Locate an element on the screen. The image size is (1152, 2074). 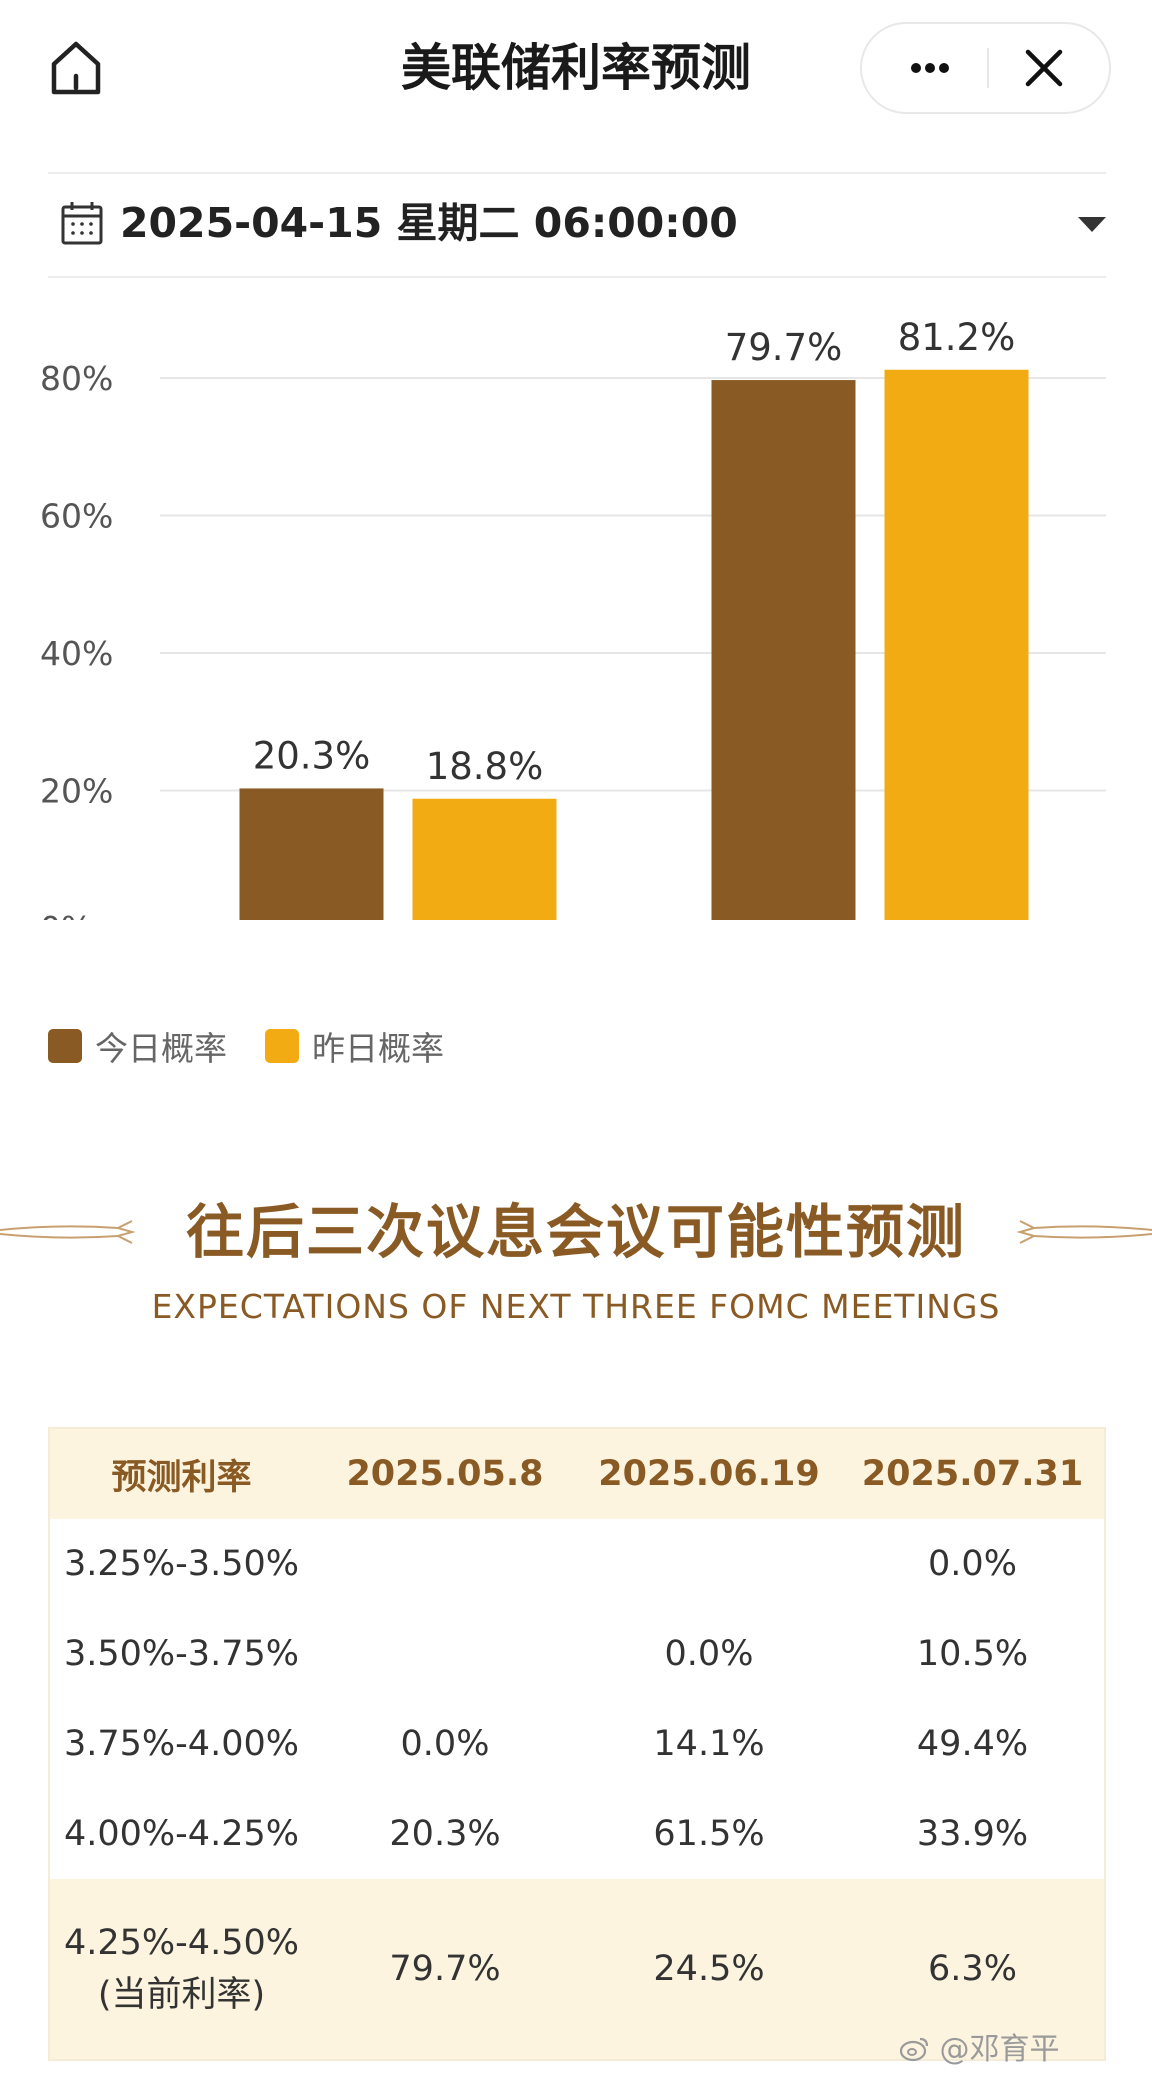
table-cell: 14.1% is located at coordinates (709, 1744).